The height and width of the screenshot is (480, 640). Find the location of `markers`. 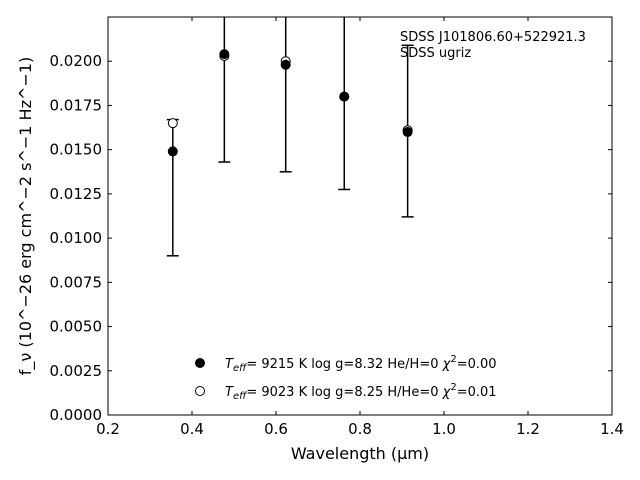

markers is located at coordinates (290, 103).